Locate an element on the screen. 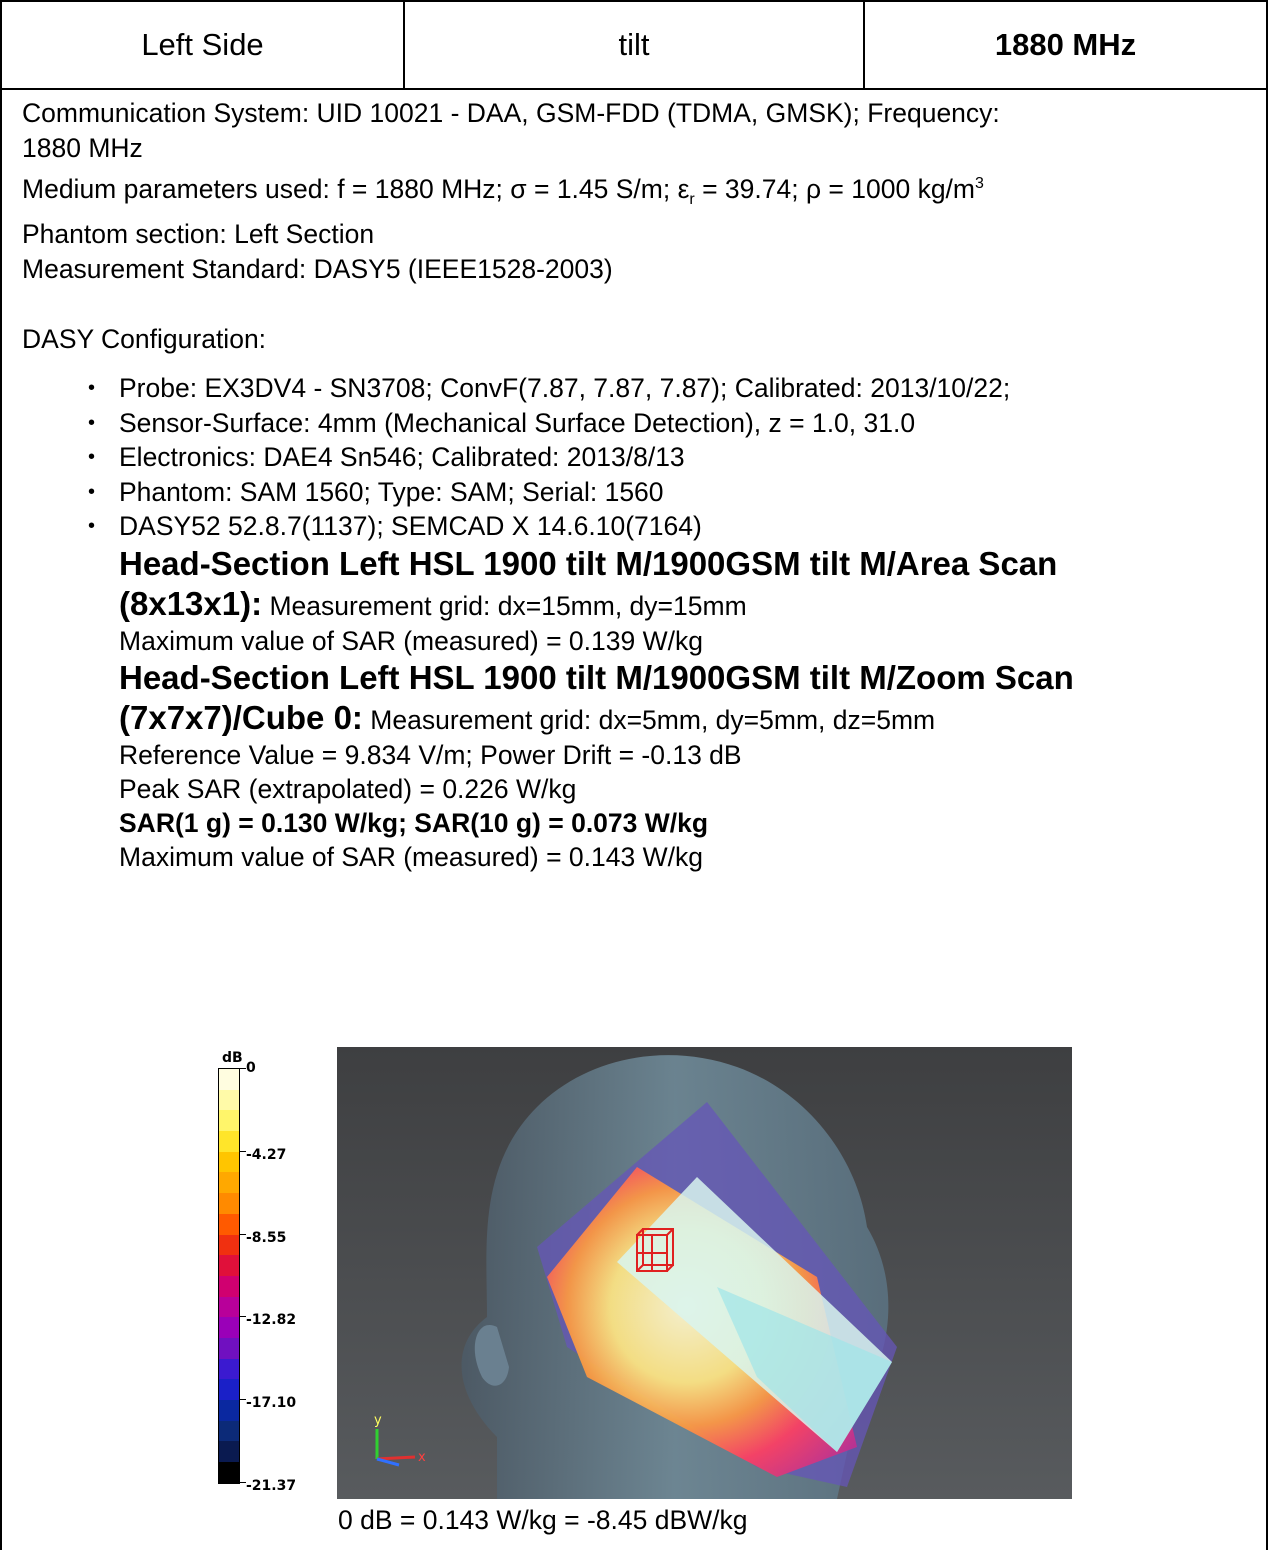 The height and width of the screenshot is (1550, 1271). zoom-scan-cube is located at coordinates (655, 1250).